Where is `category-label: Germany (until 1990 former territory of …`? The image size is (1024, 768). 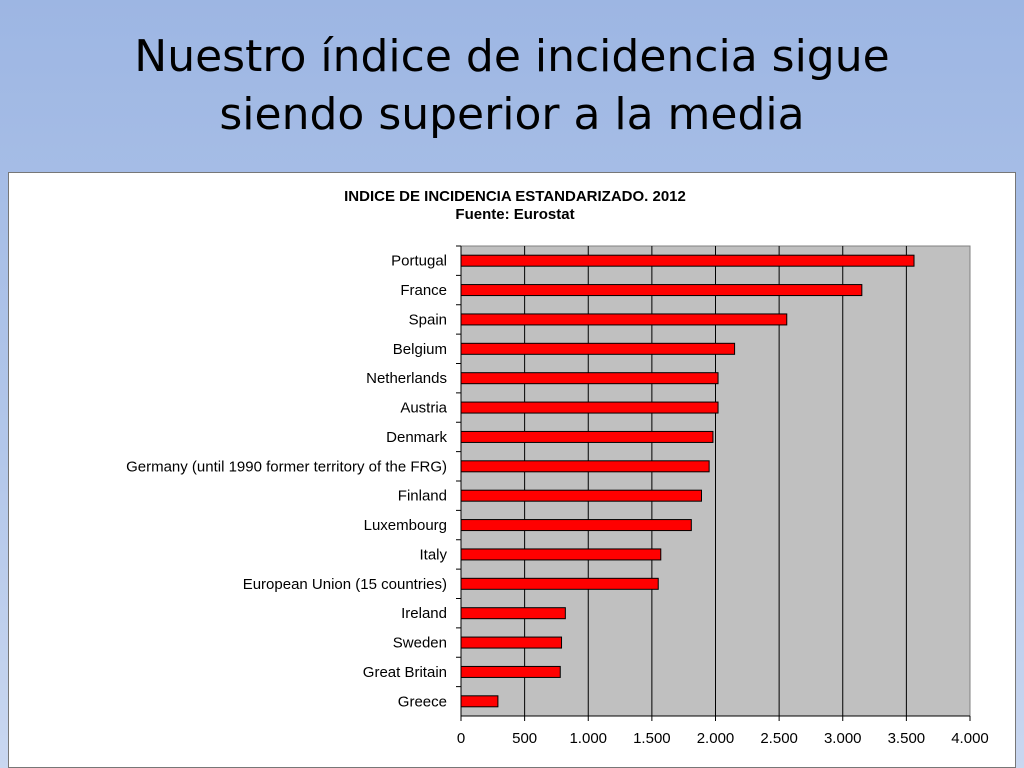
category-label: Germany (until 1990 former territory of … is located at coordinates (286, 466).